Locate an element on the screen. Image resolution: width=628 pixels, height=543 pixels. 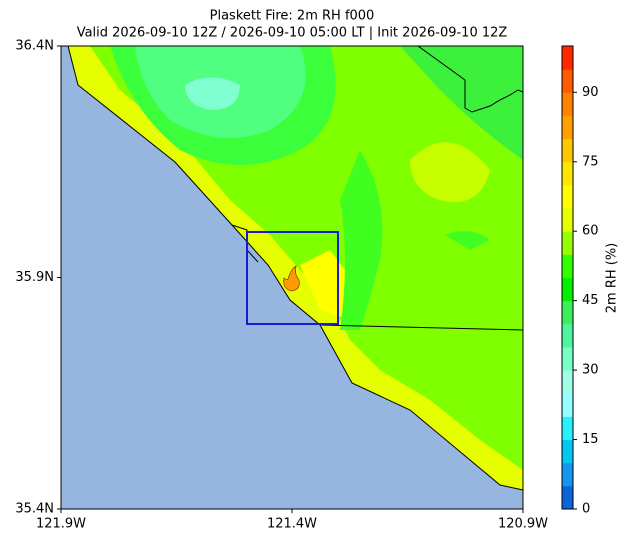
colorbar-tick-label: 15 is located at coordinates (590, 439).